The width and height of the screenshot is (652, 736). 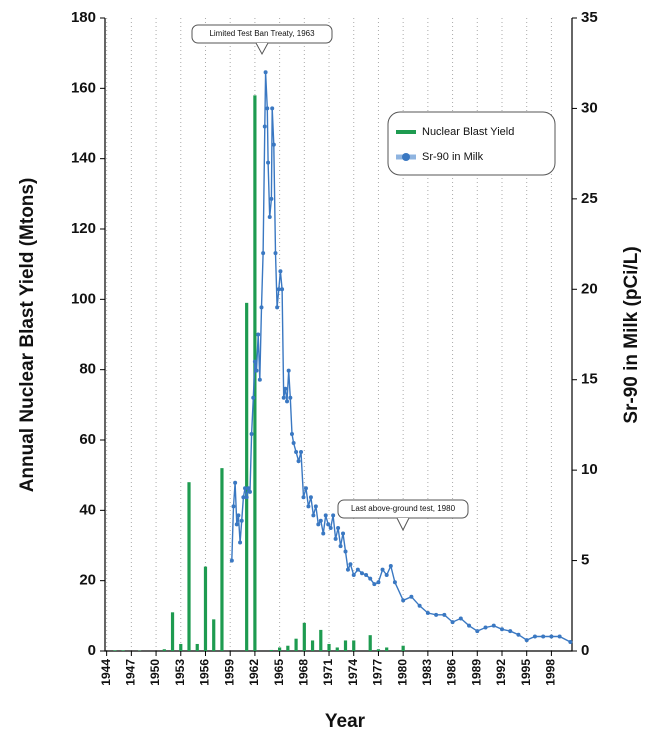 What do you see at coordinates (589, 107) in the screenshot?
I see `y2-tick-label: 30` at bounding box center [589, 107].